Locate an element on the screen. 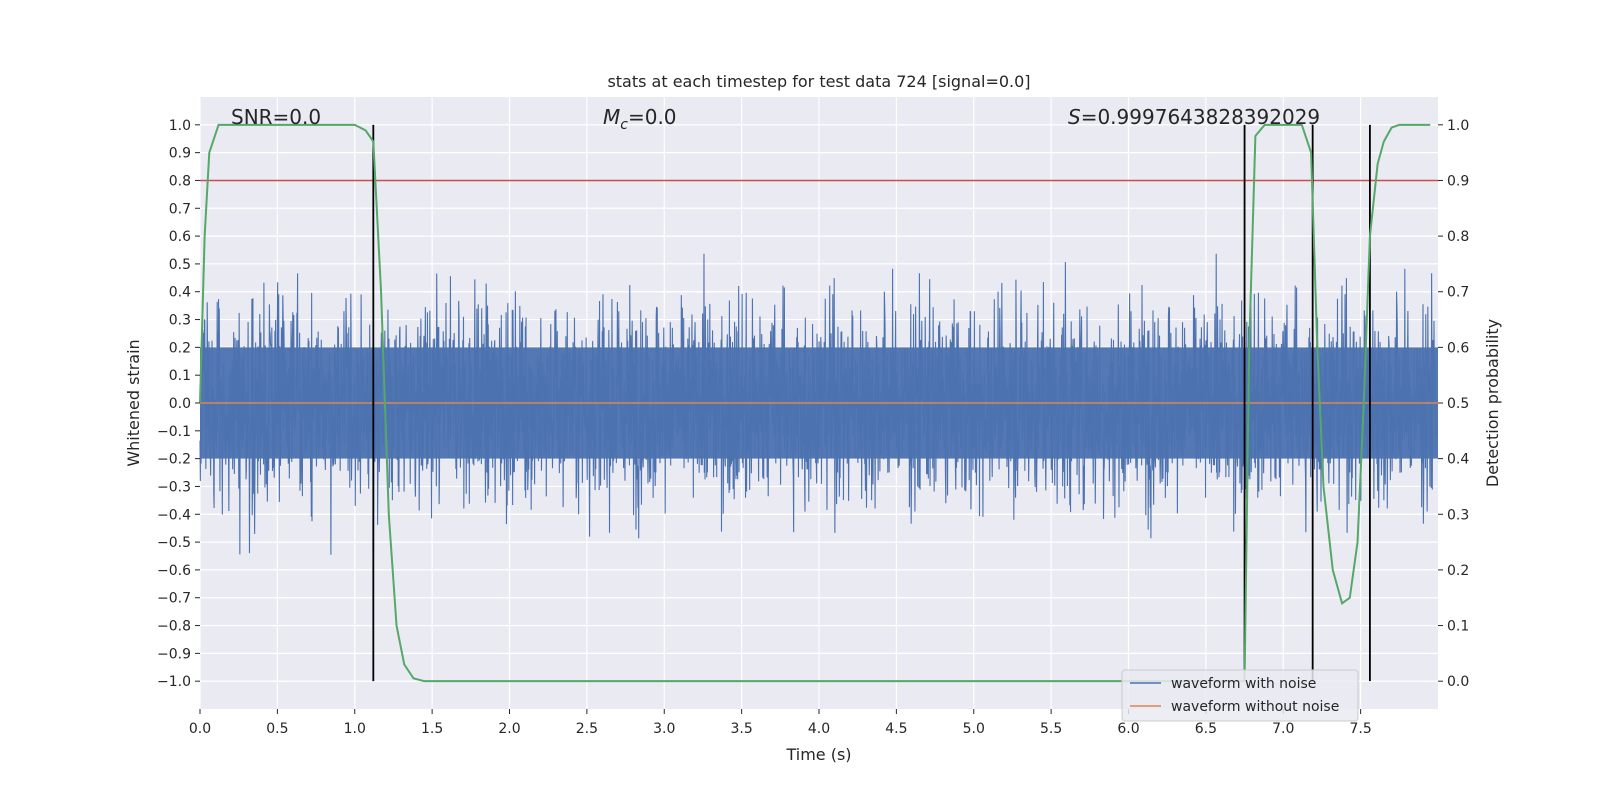  y-tick-label: −0.1 is located at coordinates (174, 432).